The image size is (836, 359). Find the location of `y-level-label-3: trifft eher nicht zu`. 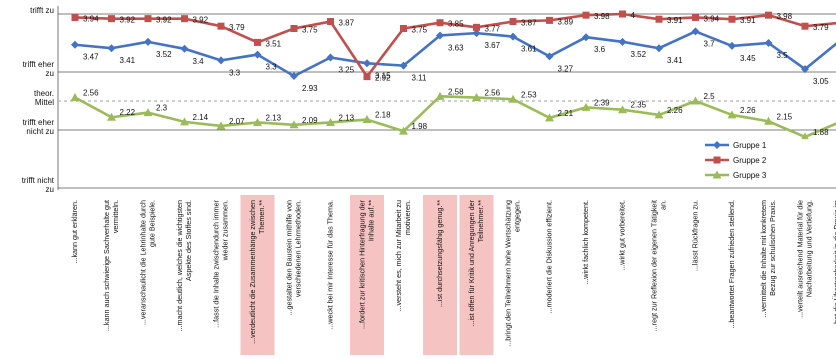

y-level-label-3: trifft eher nicht zu is located at coordinates (39, 127).